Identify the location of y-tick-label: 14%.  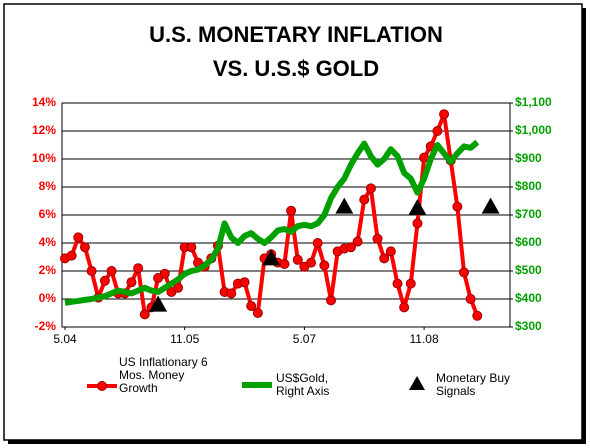
(44, 102).